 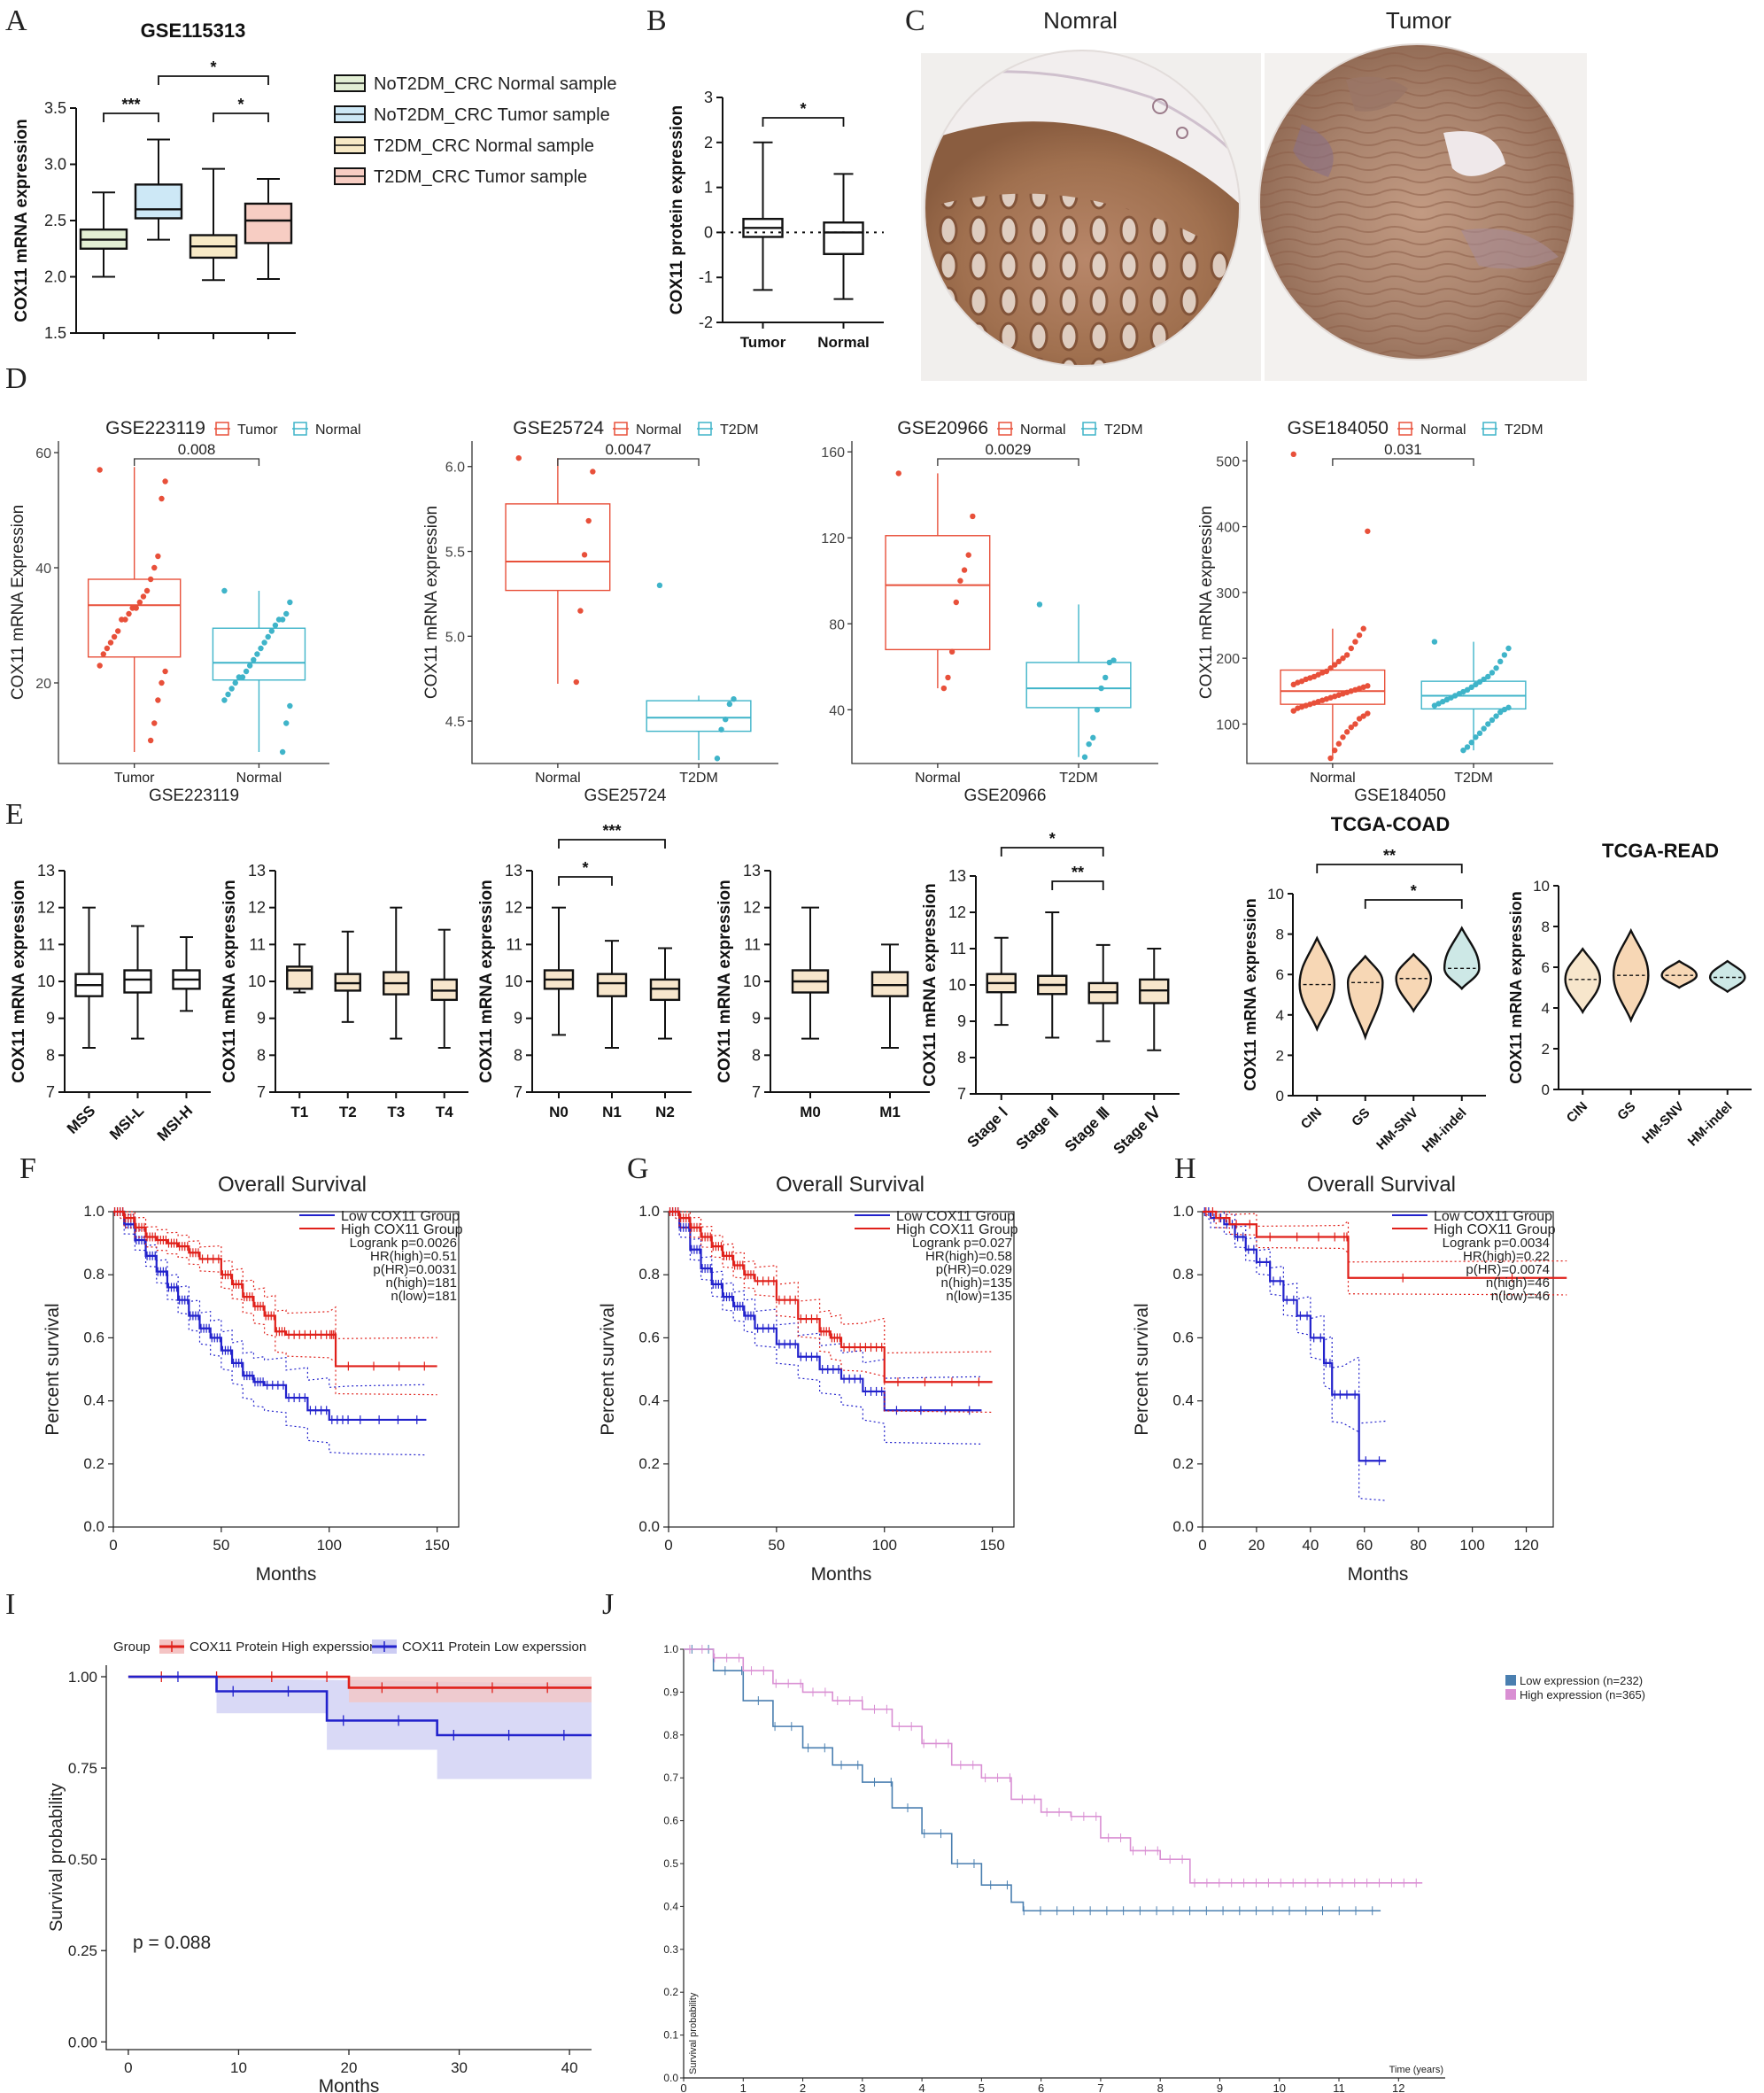 What do you see at coordinates (1403, 462) in the screenshot?
I see `pvalue-bracket` at bounding box center [1403, 462].